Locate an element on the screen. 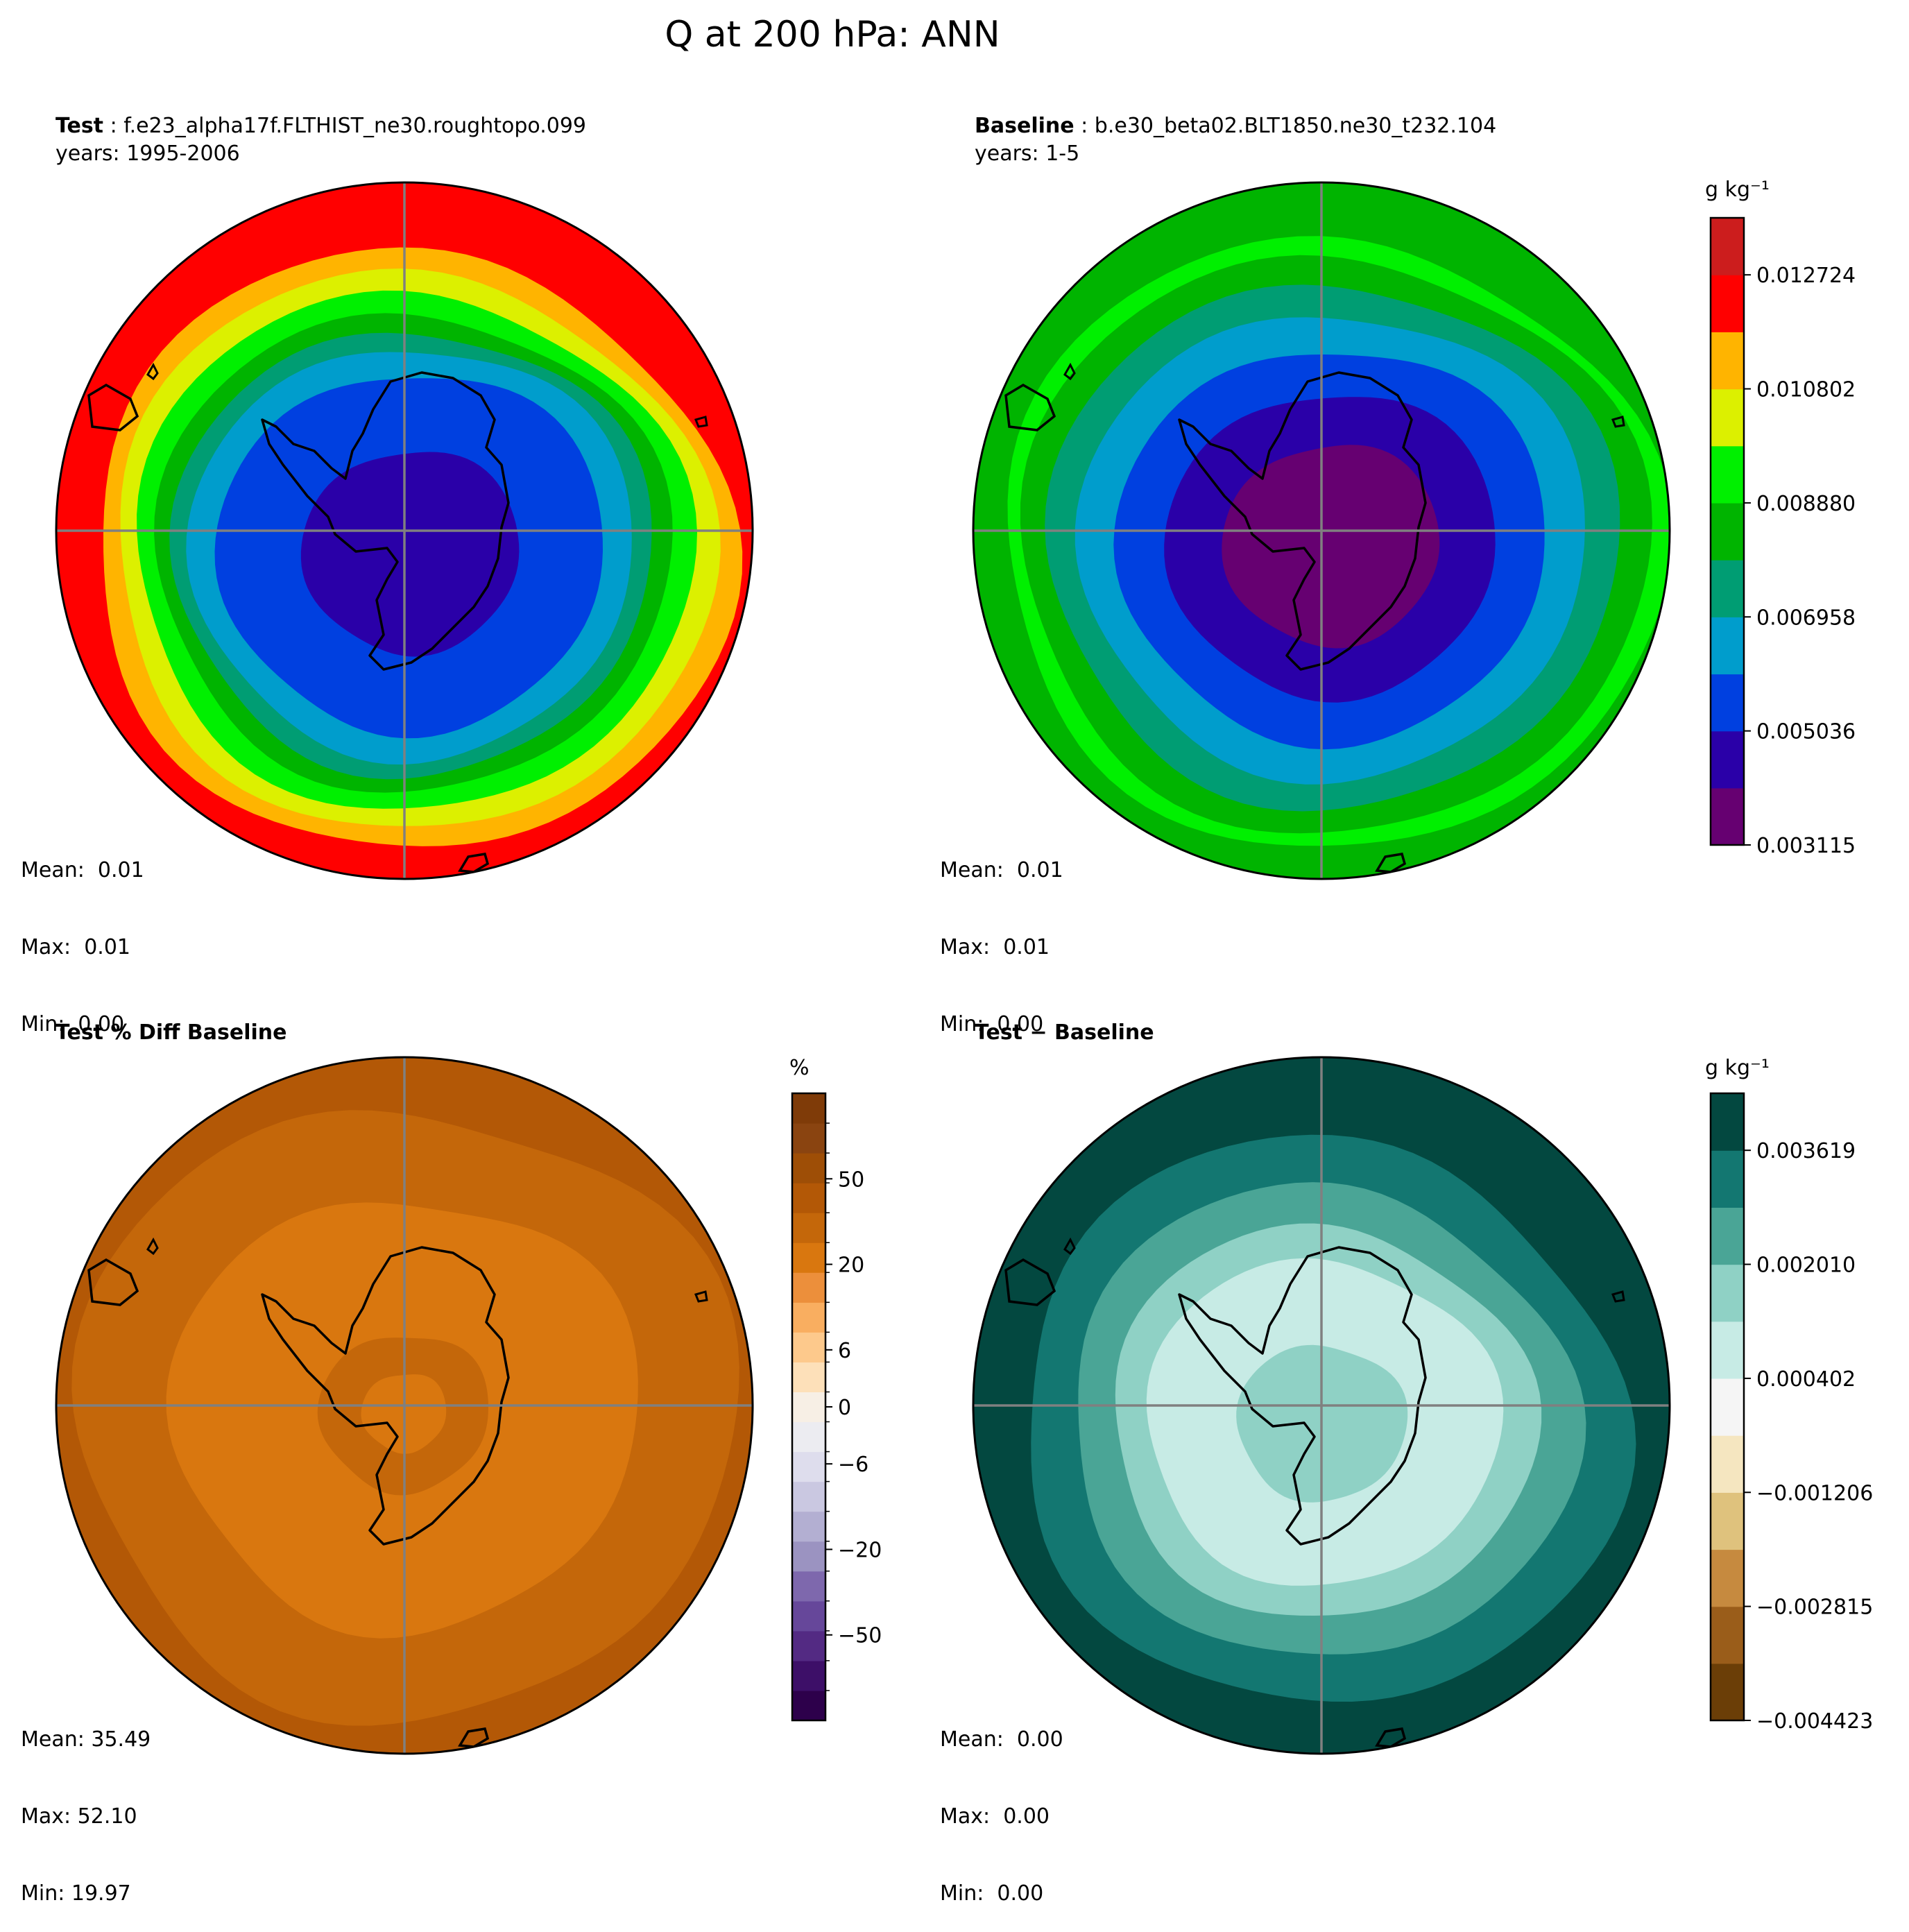 This screenshot has width=1909, height=1932. pctdiff-antarctica-coastline is located at coordinates (385, 1396).